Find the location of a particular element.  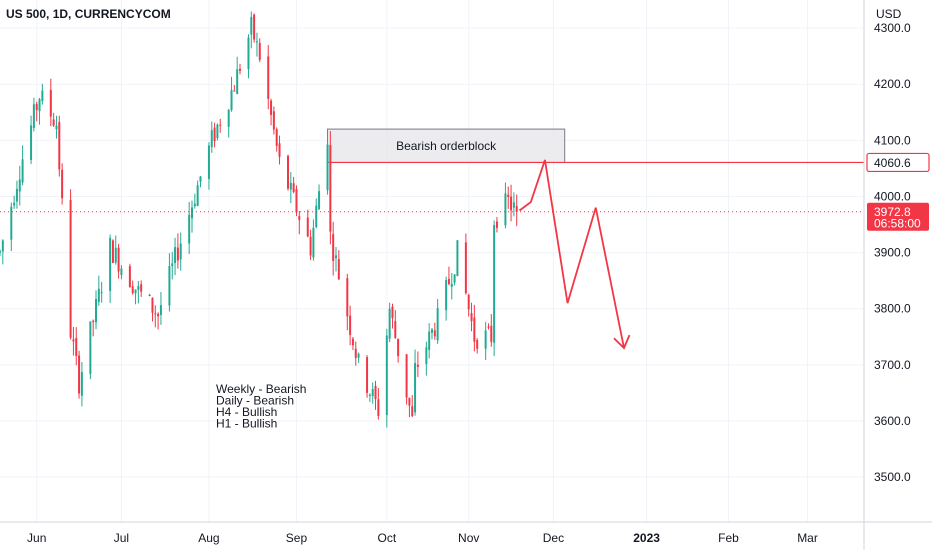

bearish-orderblock-box is located at coordinates (446, 145).